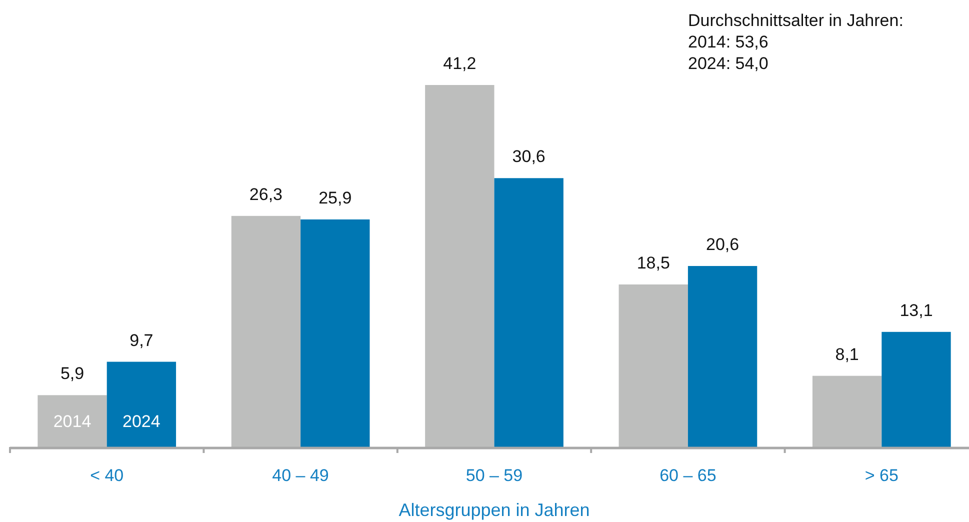  I want to click on series-label: 2014, so click(72, 421).